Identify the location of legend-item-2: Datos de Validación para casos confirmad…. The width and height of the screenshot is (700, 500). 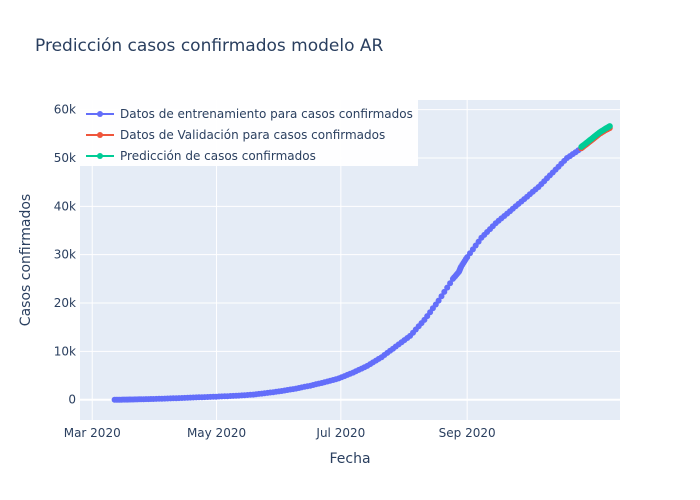
(235, 135).